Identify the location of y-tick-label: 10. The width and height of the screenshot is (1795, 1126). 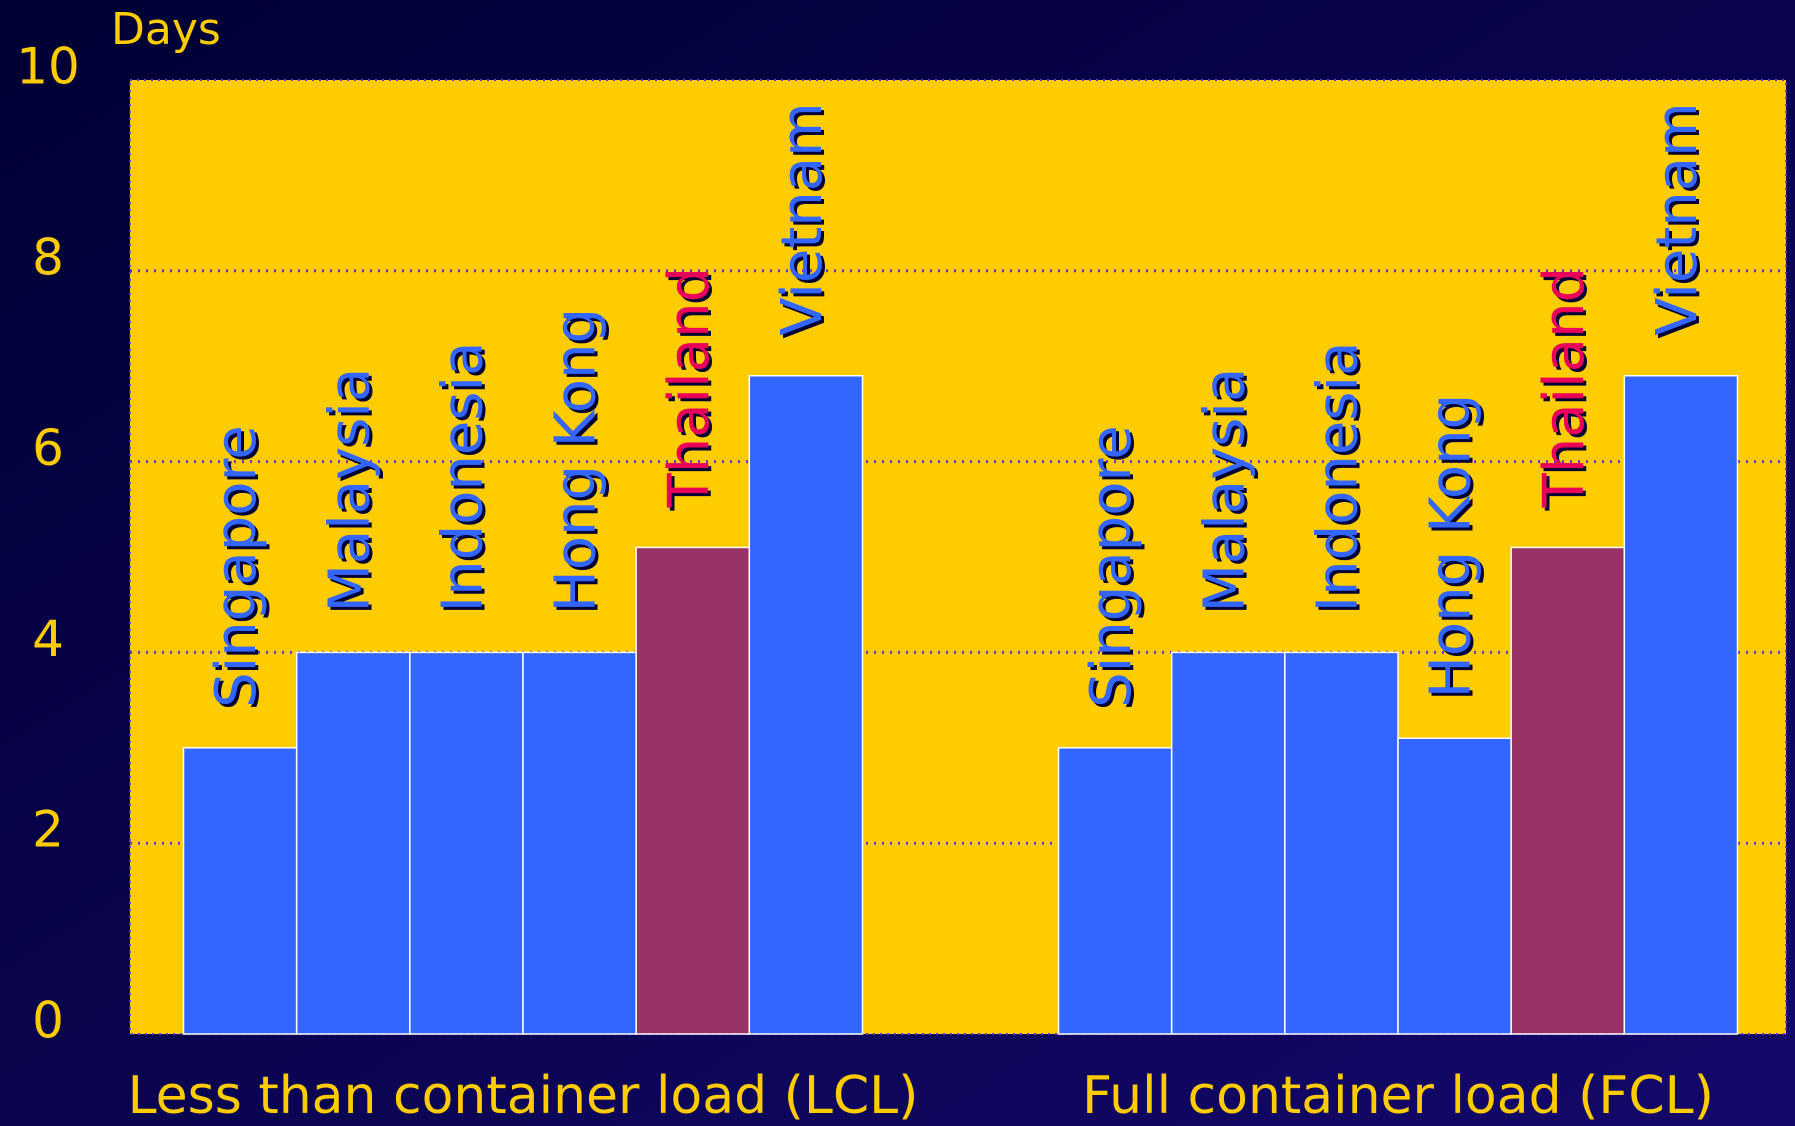
(48, 67).